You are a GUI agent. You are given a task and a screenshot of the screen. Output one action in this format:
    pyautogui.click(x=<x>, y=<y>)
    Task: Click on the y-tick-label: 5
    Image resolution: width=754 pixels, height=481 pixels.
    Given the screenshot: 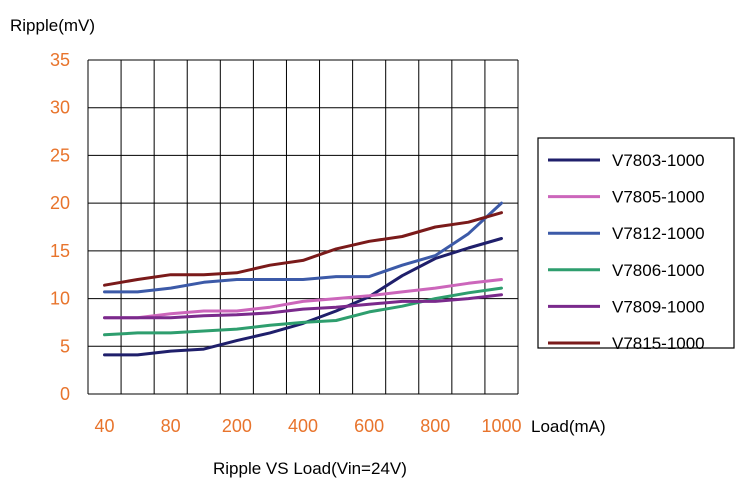 What is the action you would take?
    pyautogui.click(x=65, y=346)
    